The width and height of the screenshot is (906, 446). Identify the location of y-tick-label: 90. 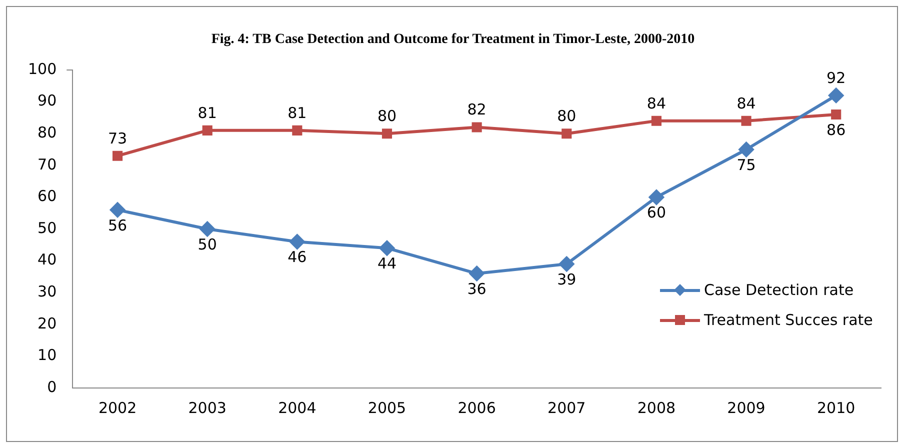
(47, 101).